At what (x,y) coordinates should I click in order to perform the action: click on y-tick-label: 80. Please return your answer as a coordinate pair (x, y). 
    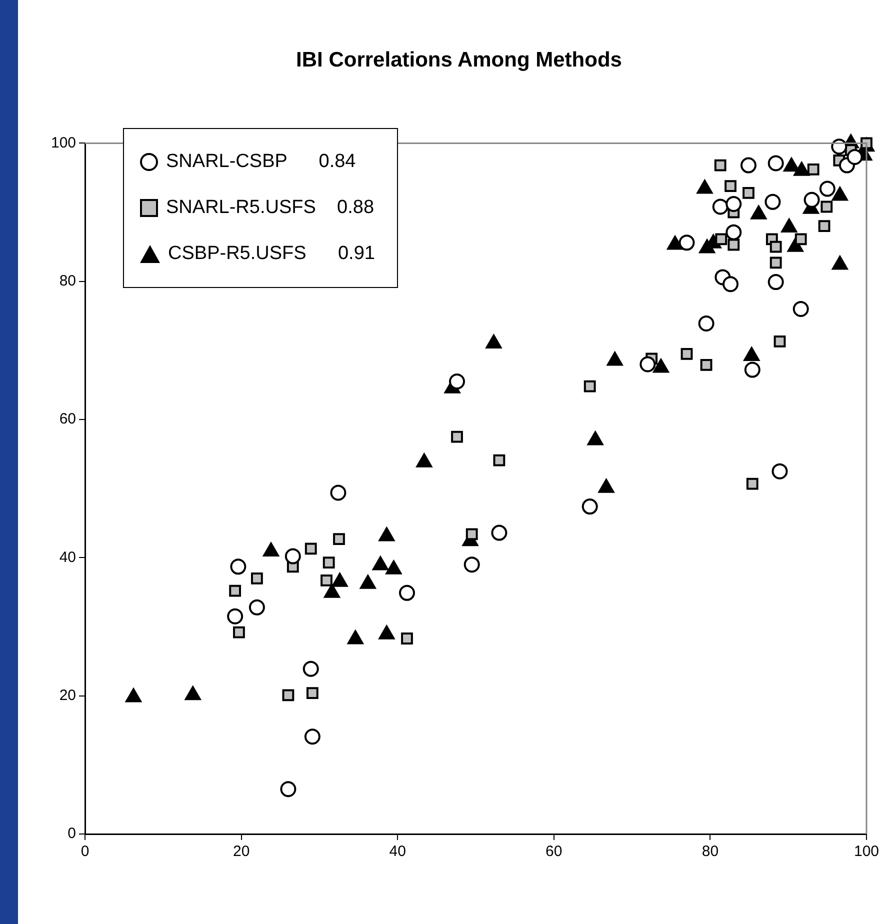
    Looking at the image, I should click on (67, 281).